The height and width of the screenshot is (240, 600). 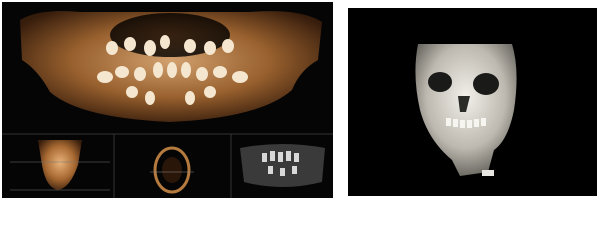 I want to click on bottom-views, so click(x=167, y=166).